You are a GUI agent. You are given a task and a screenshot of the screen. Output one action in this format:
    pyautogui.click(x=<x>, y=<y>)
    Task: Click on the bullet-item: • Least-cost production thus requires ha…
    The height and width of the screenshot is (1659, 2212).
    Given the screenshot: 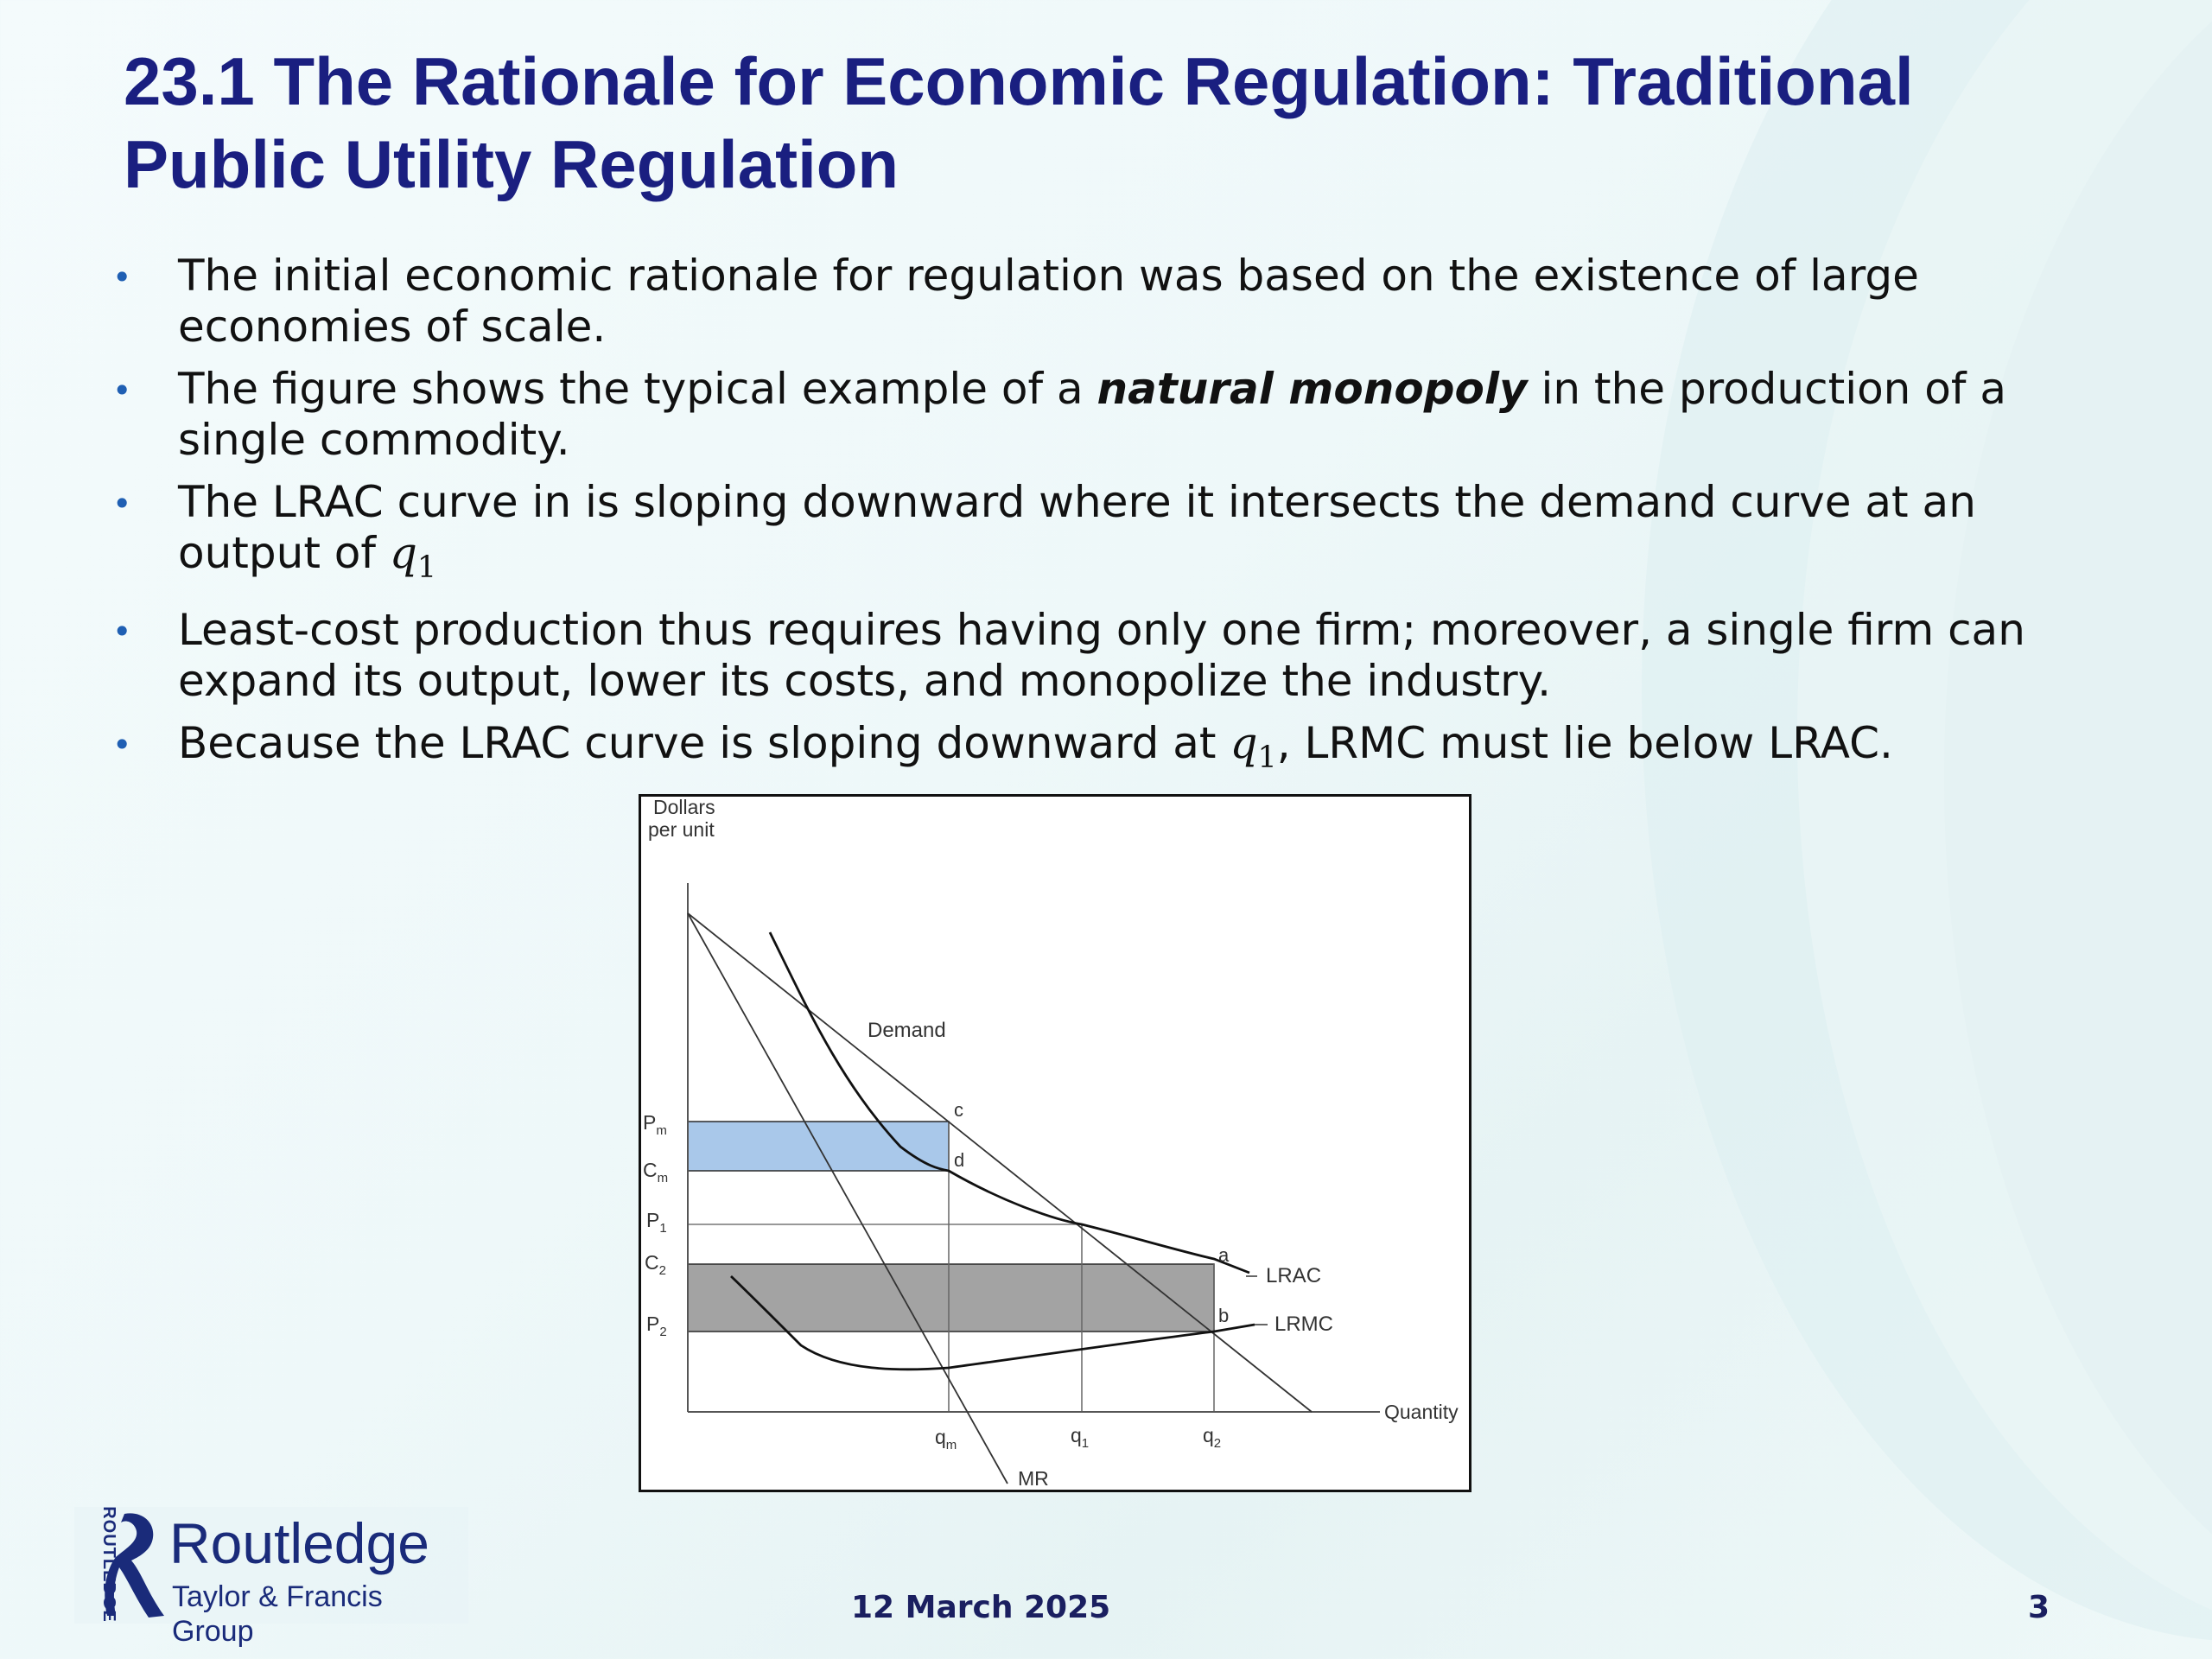 What is the action you would take?
    pyautogui.click(x=1113, y=656)
    